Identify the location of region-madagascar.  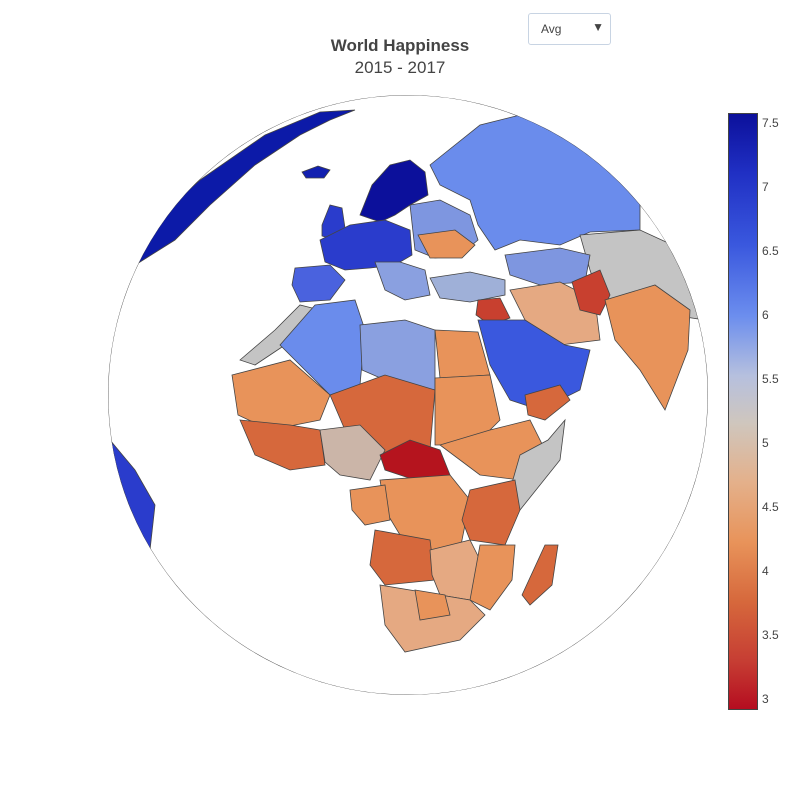
(540, 575).